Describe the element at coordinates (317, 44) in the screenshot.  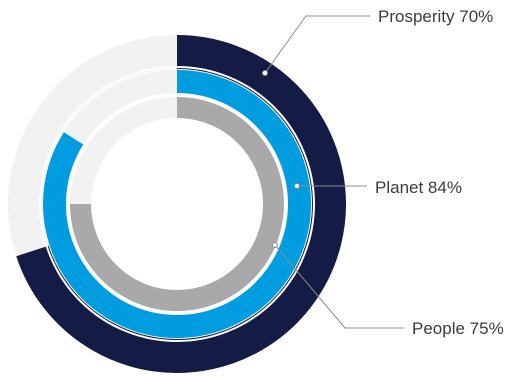
I see `prosperity-leader-line` at that location.